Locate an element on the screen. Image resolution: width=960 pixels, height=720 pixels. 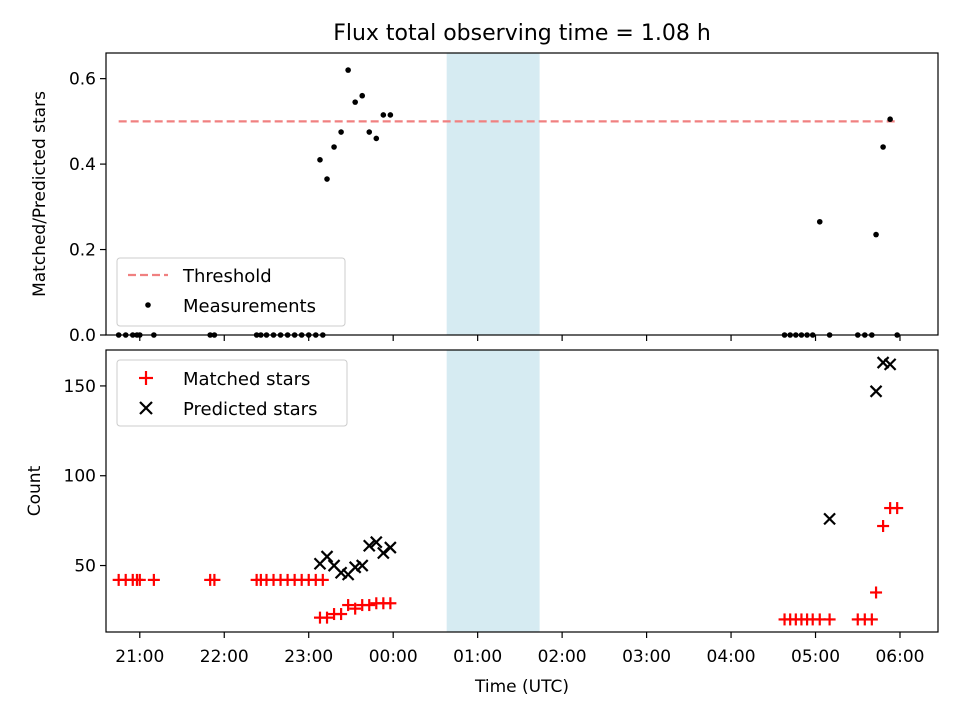
x-tick-label: 06:00 is located at coordinates (899, 657).